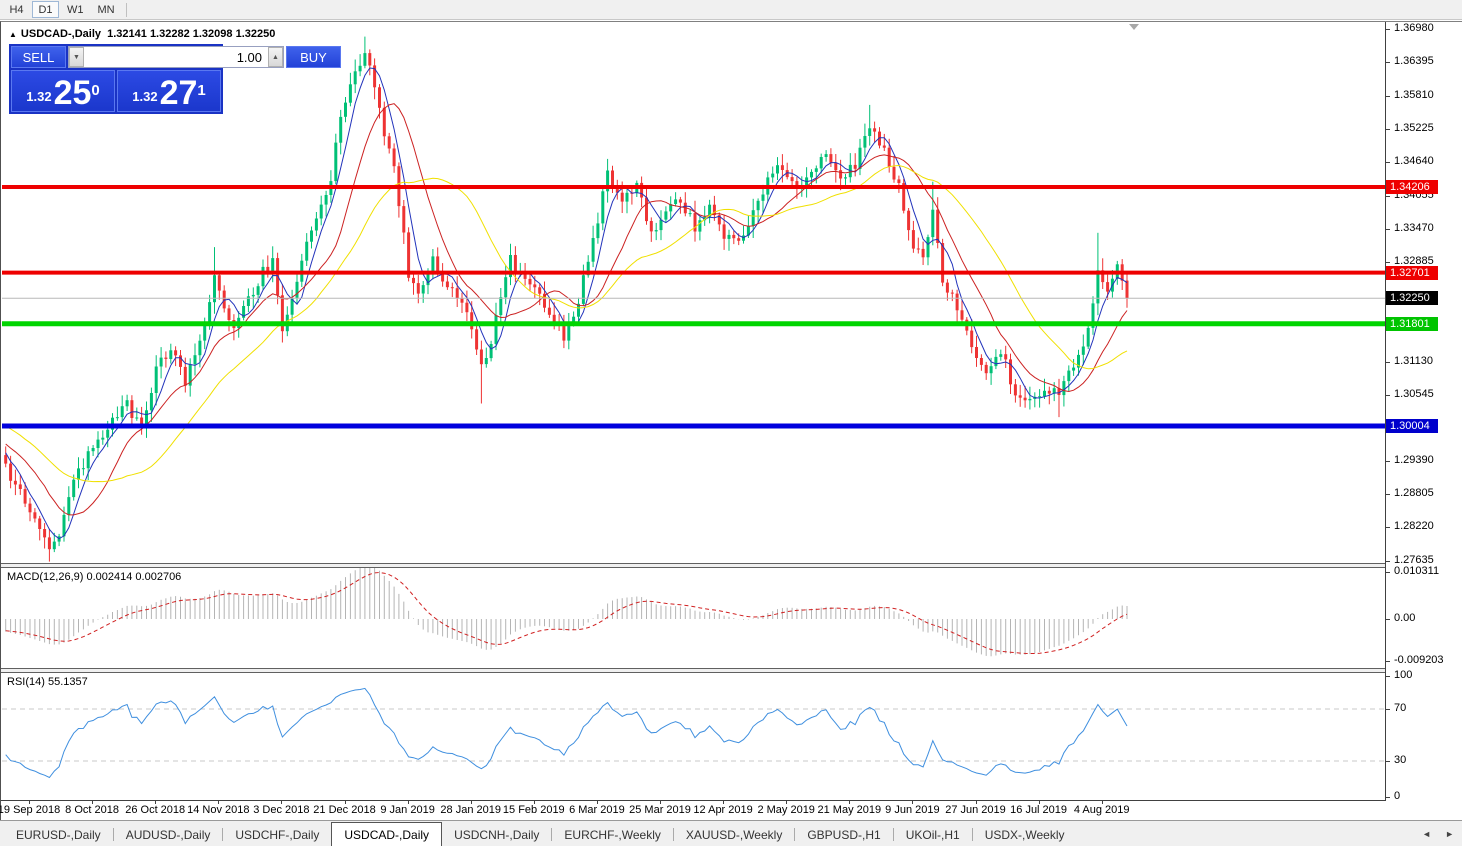  Describe the element at coordinates (58, 835) in the screenshot. I see `chart-tab-eurusd-daily: EURUSD-,Daily` at that location.